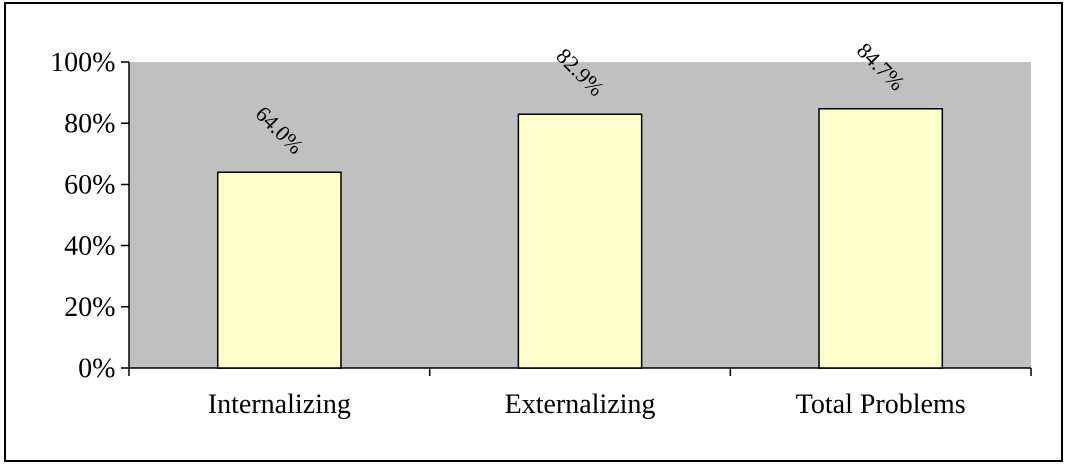  Describe the element at coordinates (97, 368) in the screenshot. I see `y-tick-label: 0%` at that location.